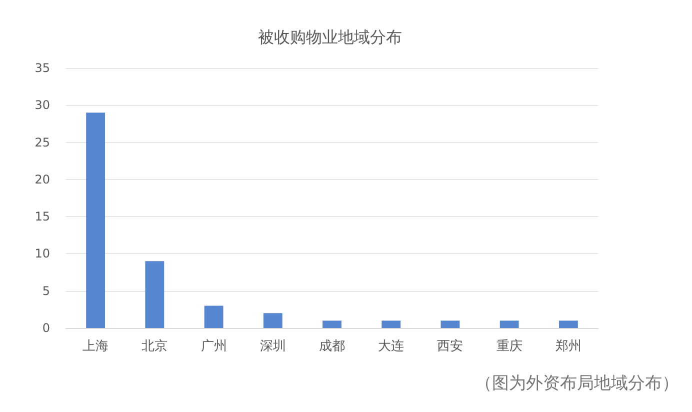 Image resolution: width=692 pixels, height=412 pixels. Describe the element at coordinates (42, 253) in the screenshot. I see `y-tick-label: 10` at that location.